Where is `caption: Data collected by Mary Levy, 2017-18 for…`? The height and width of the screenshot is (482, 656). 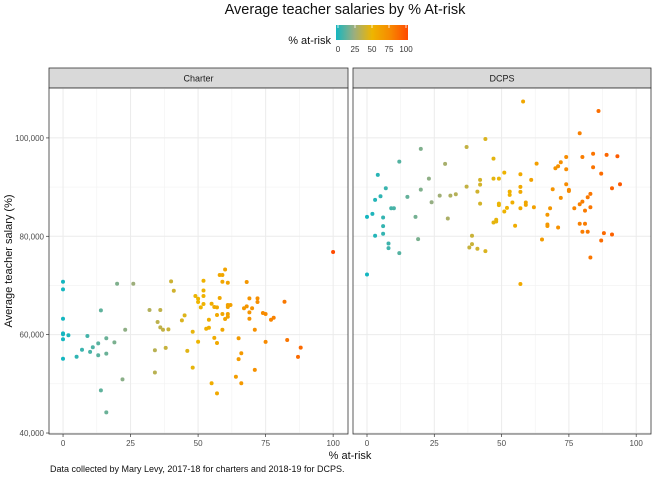
caption: Data collected by Mary Levy, 2017-18 for… is located at coordinates (197, 469).